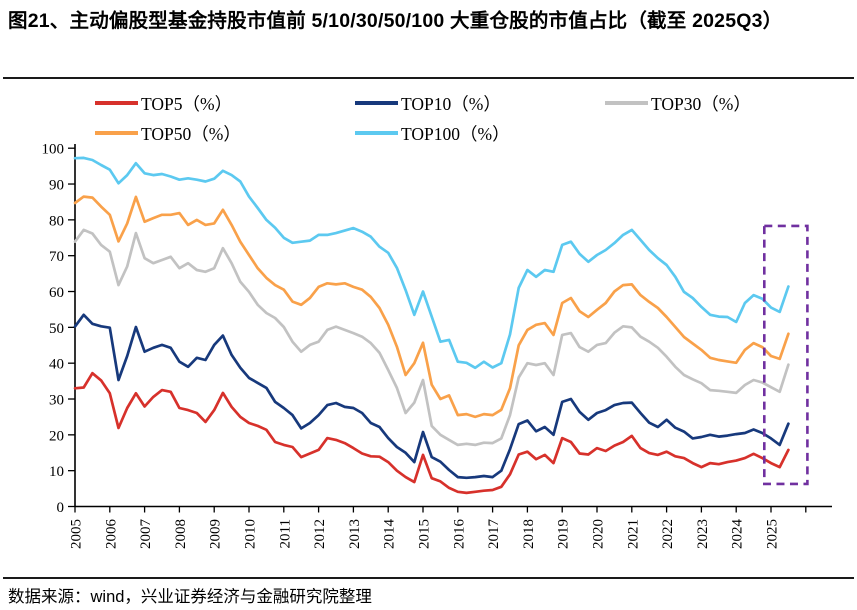 This screenshot has height=610, width=857. What do you see at coordinates (56, 401) in the screenshot?
I see `y-tick-label: 30` at bounding box center [56, 401].